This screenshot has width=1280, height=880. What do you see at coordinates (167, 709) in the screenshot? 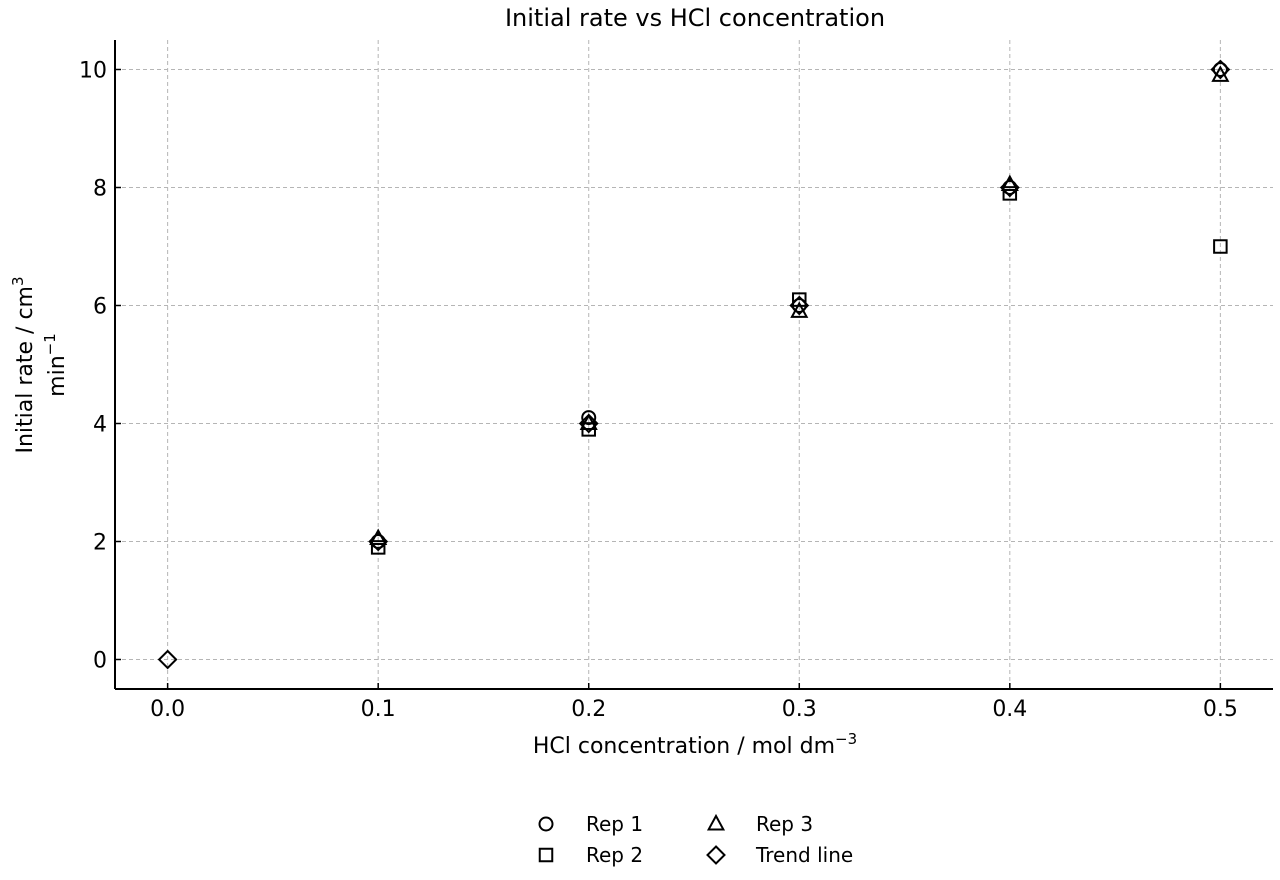
I see `x-tick-label: 0.0` at bounding box center [167, 709].